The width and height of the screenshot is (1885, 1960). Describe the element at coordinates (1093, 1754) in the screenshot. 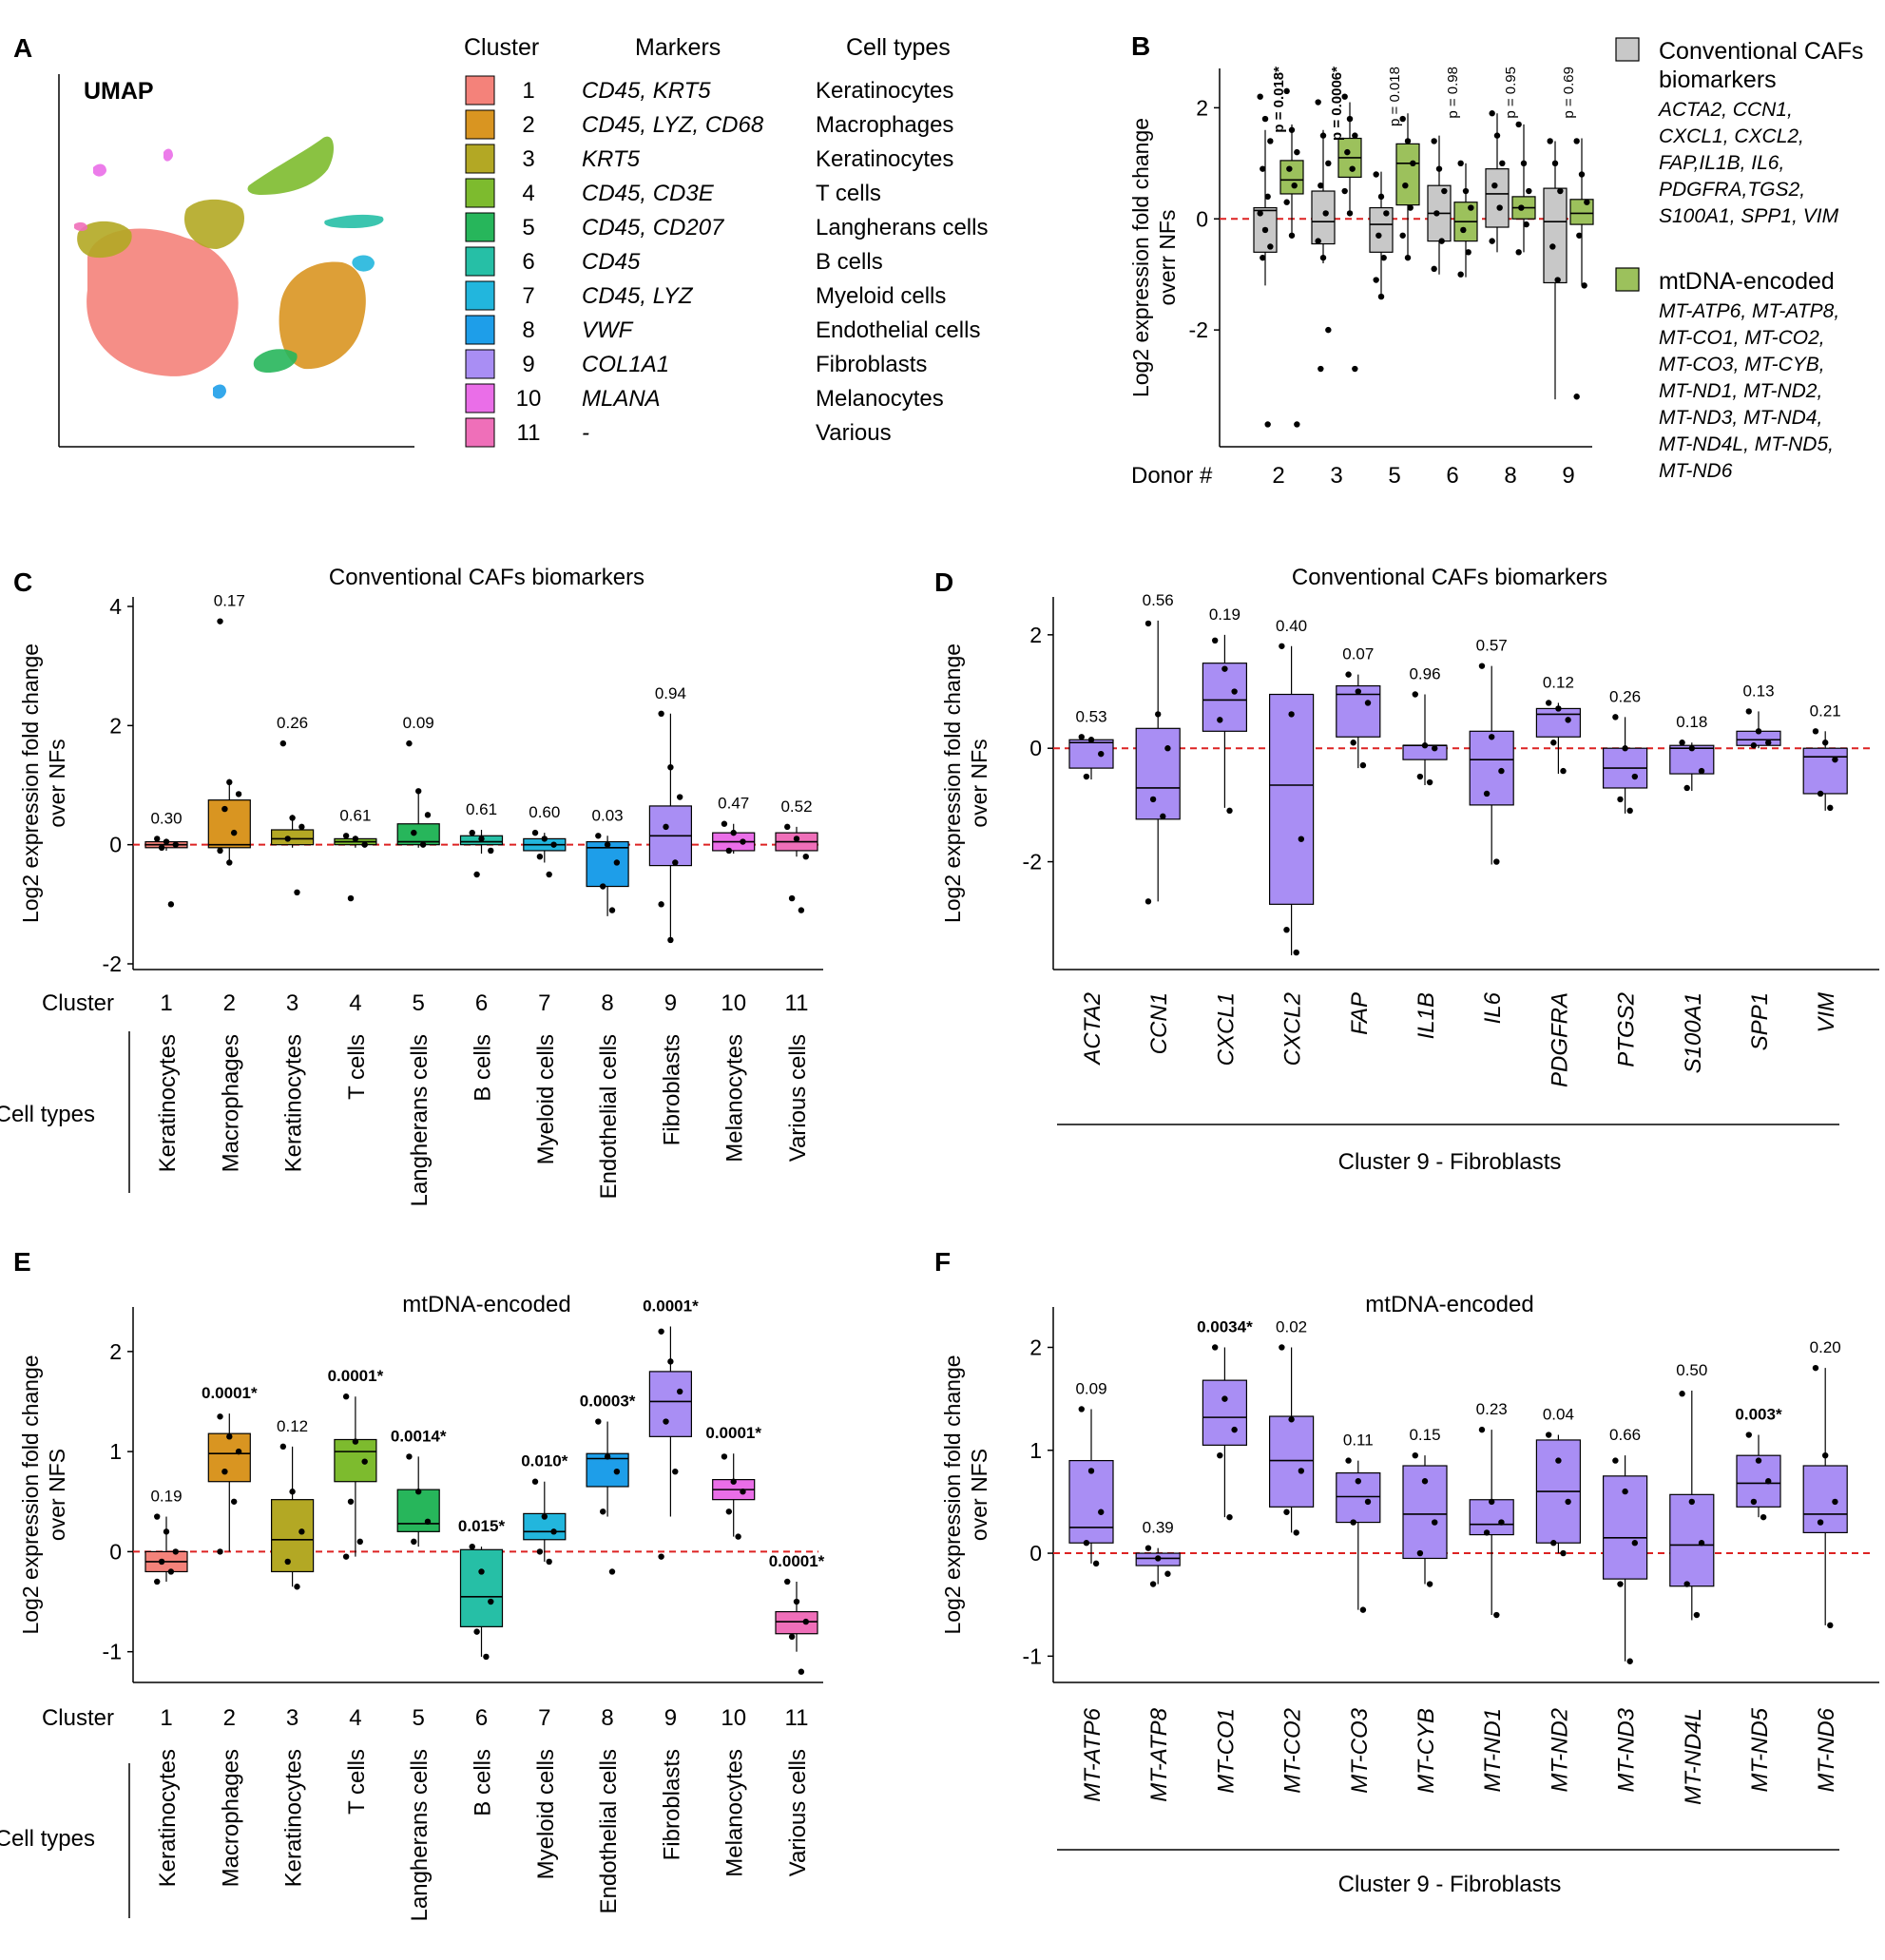

I see `category-label: MT-ATP6` at that location.